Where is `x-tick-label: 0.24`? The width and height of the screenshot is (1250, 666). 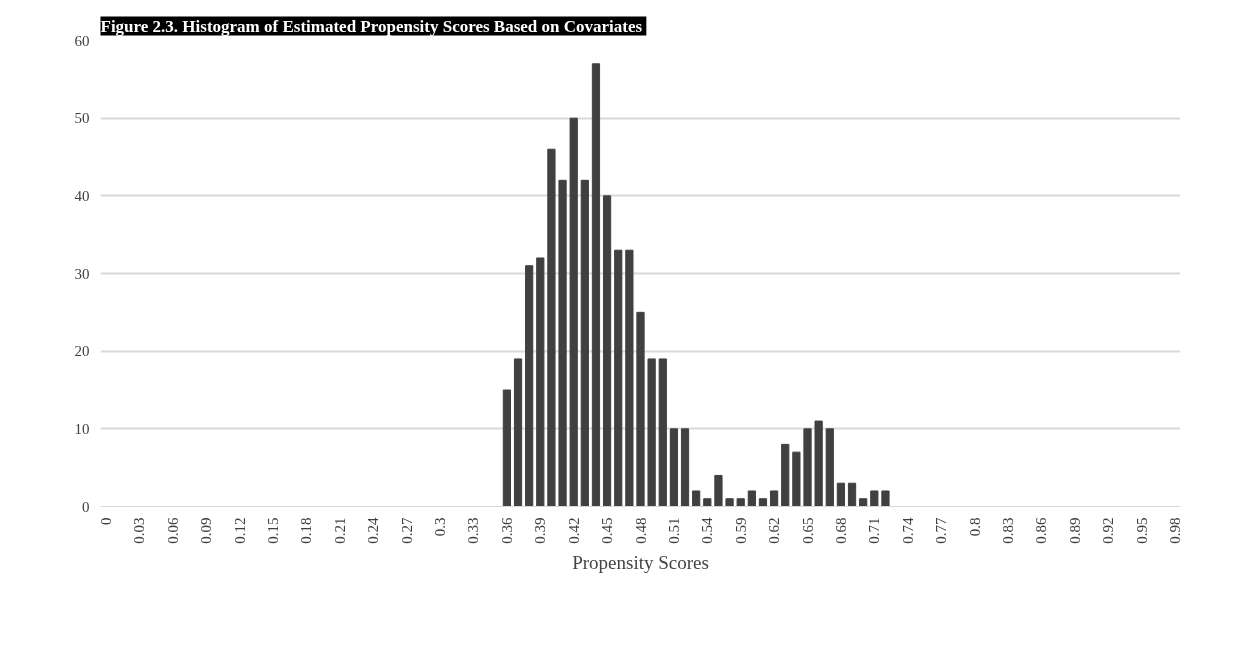 x-tick-label: 0.24 is located at coordinates (373, 530).